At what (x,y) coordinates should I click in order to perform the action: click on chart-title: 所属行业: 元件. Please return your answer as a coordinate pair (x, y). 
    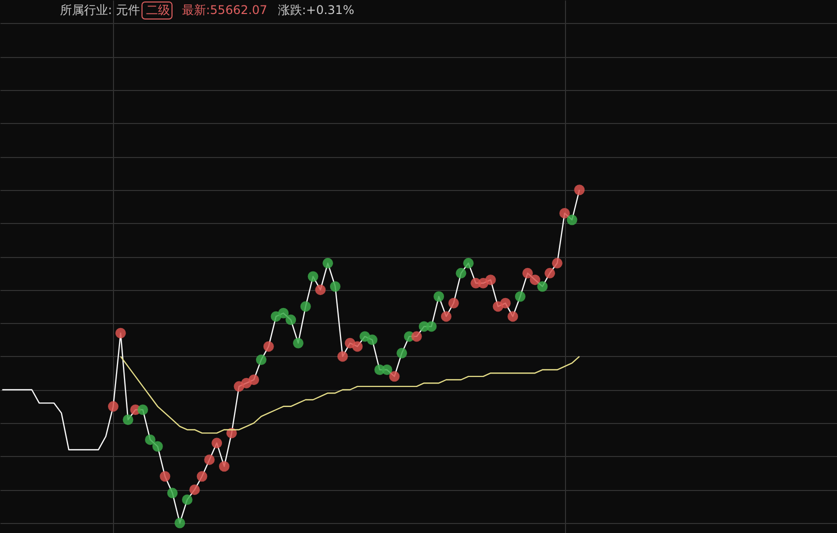
    Looking at the image, I should click on (100, 10).